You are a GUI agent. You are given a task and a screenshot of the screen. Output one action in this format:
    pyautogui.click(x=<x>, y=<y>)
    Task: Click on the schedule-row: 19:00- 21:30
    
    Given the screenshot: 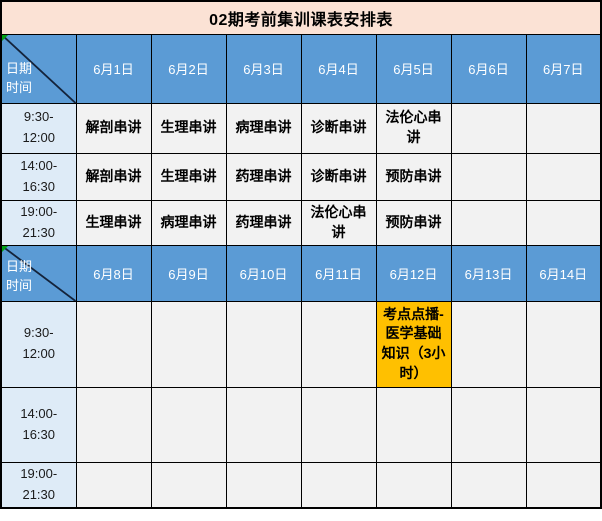 What is the action you would take?
    pyautogui.click(x=301, y=485)
    